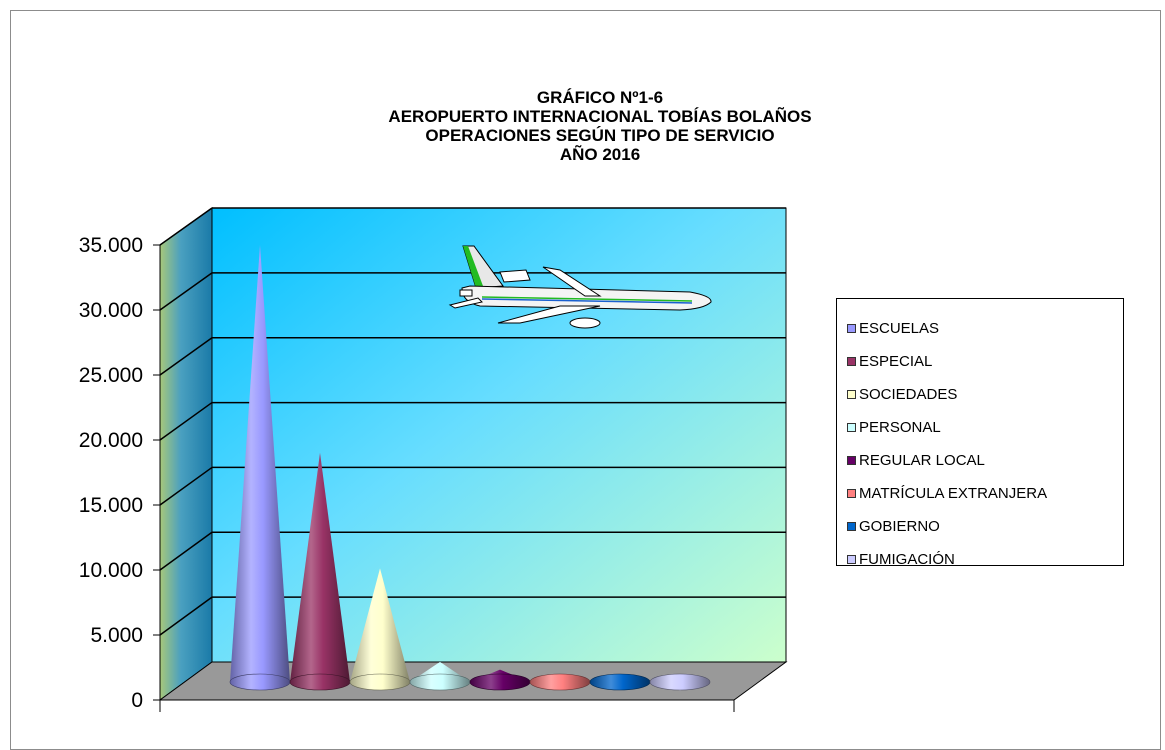 Image resolution: width=1165 pixels, height=750 pixels. What do you see at coordinates (580, 287) in the screenshot?
I see `airplane-icon` at bounding box center [580, 287].